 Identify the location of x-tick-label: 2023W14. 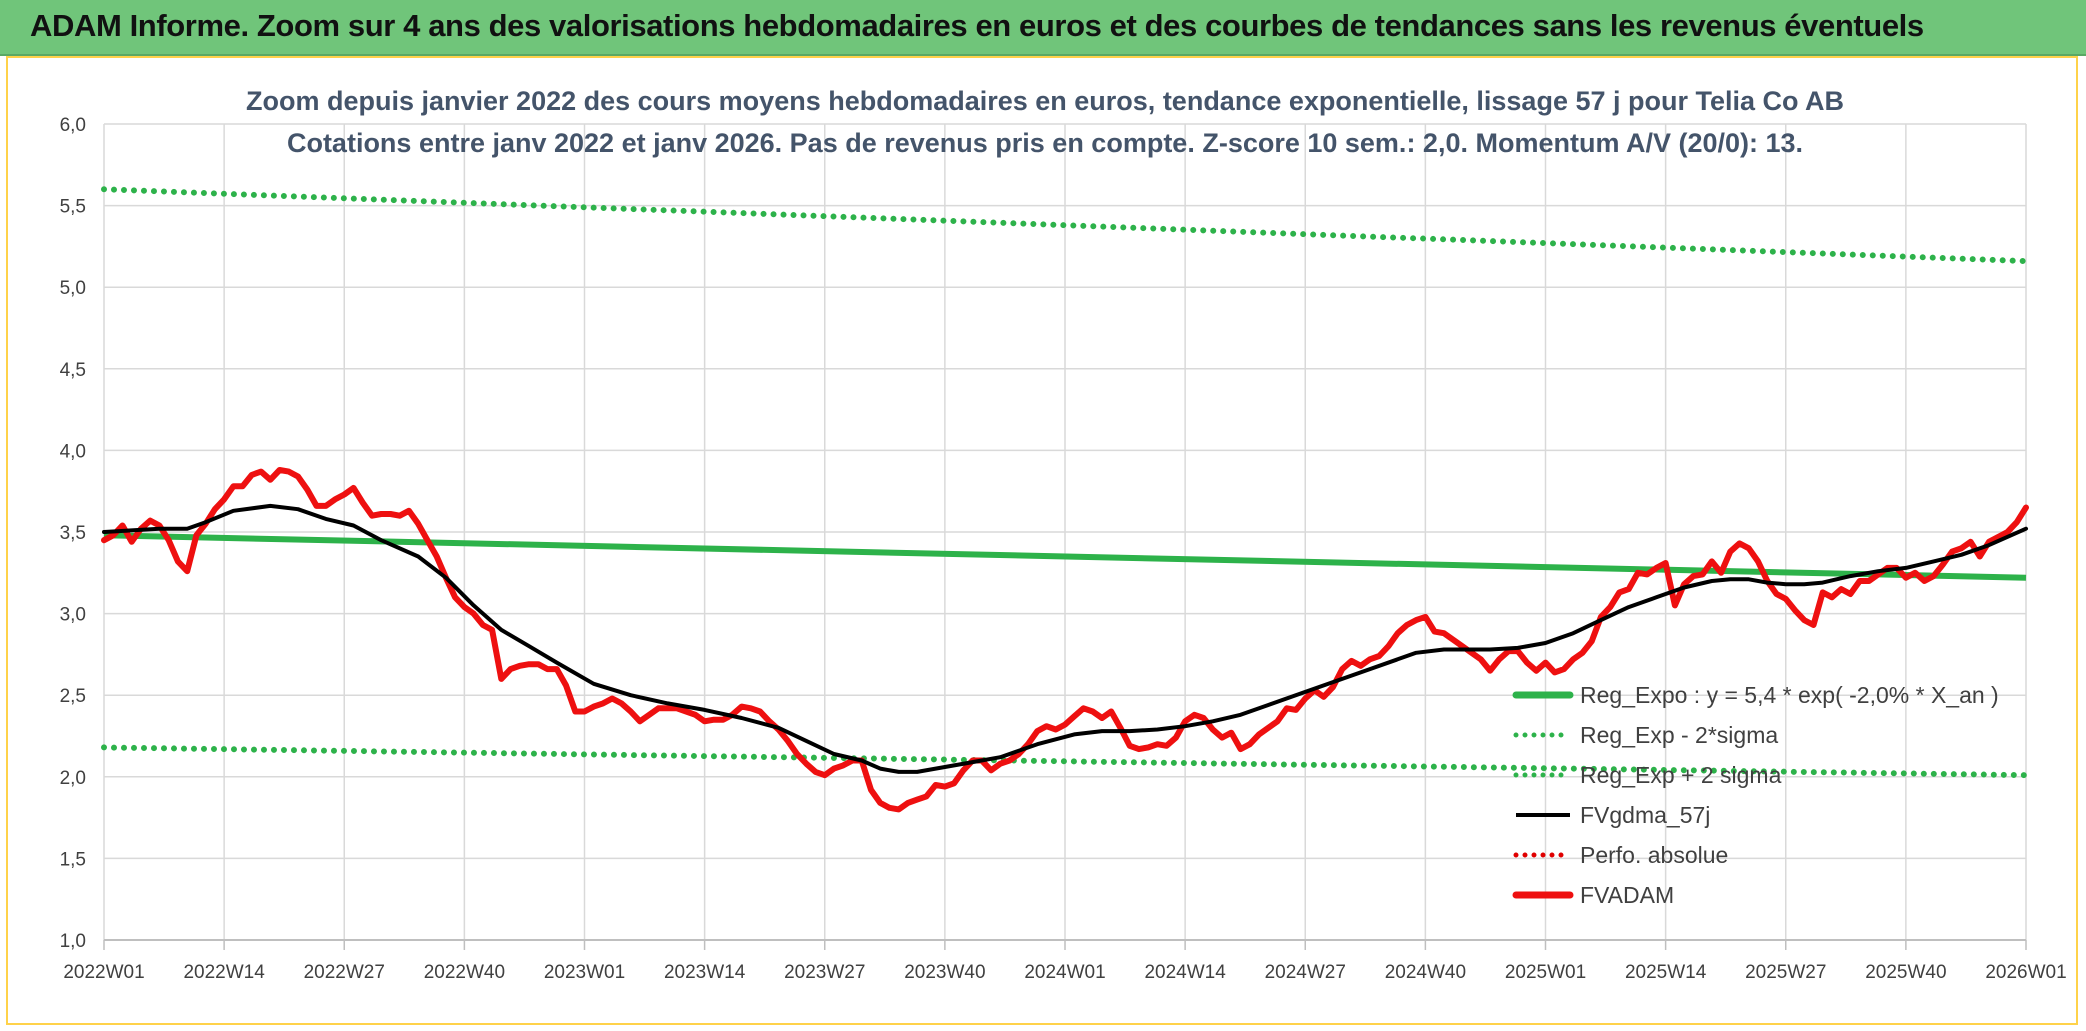
(705, 972).